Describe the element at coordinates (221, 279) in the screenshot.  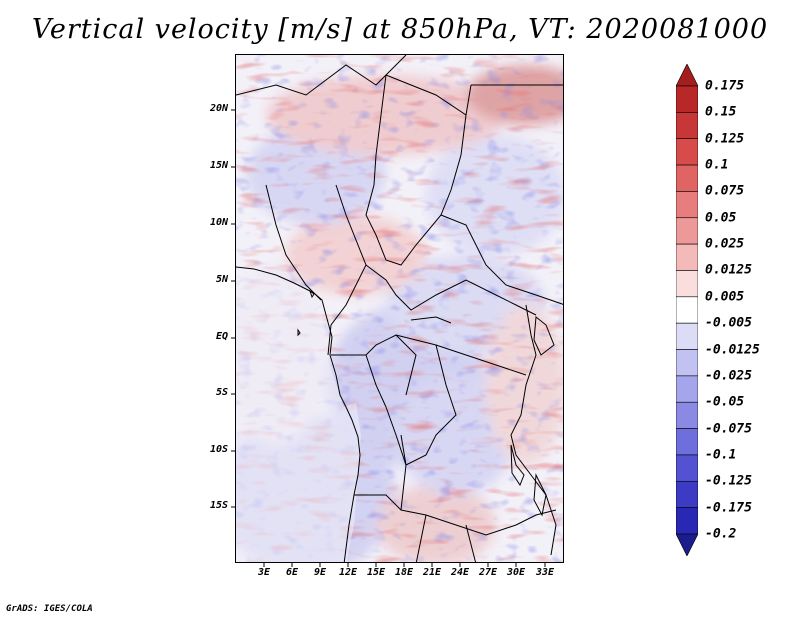
I see `lat-label-5n: 5N` at that location.